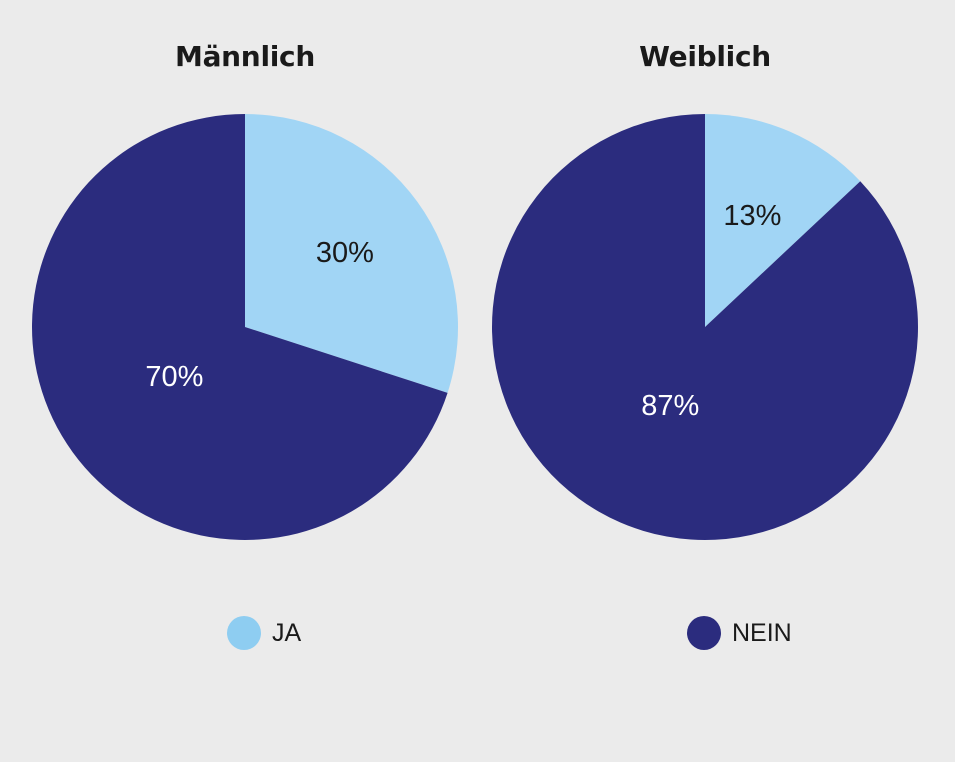 The width and height of the screenshot is (955, 762). I want to click on legend-item-ja: JA, so click(264, 633).